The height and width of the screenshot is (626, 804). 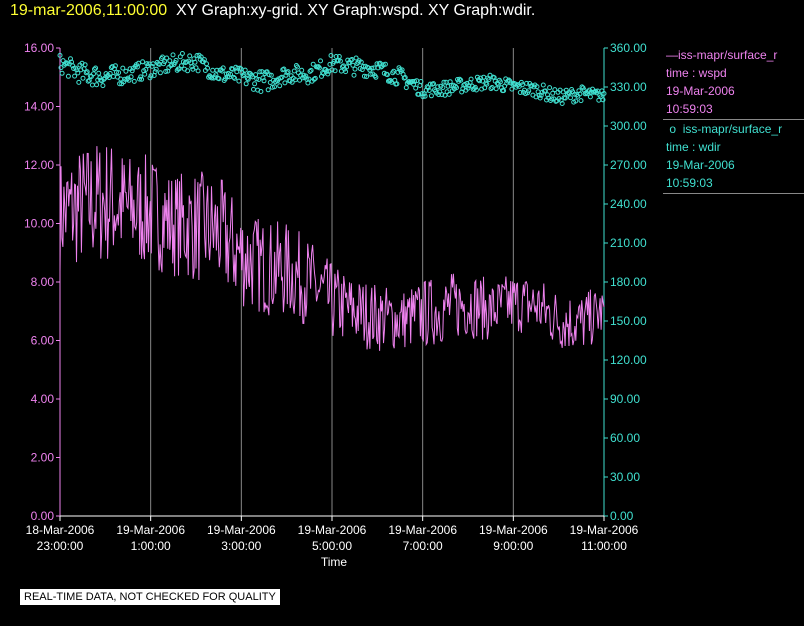 What do you see at coordinates (733, 193) in the screenshot?
I see `legend-separator-bottom` at bounding box center [733, 193].